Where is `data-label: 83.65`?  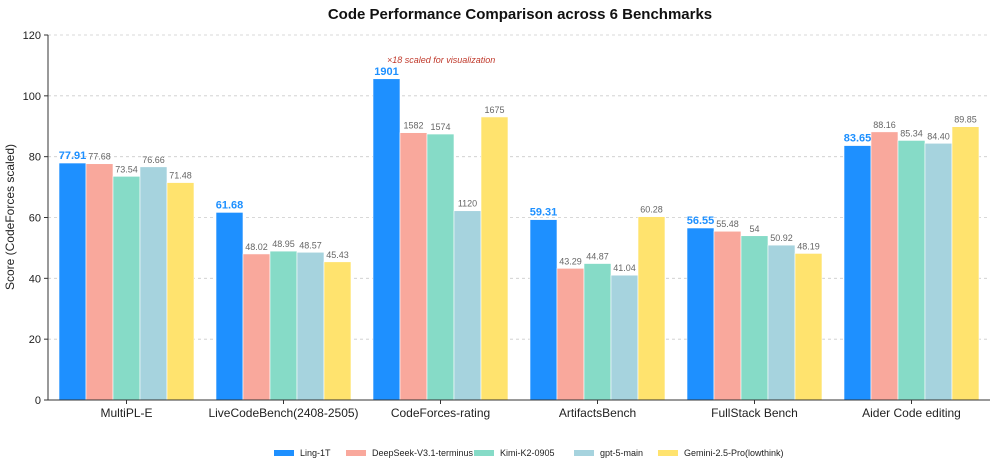
data-label: 83.65 is located at coordinates (858, 139).